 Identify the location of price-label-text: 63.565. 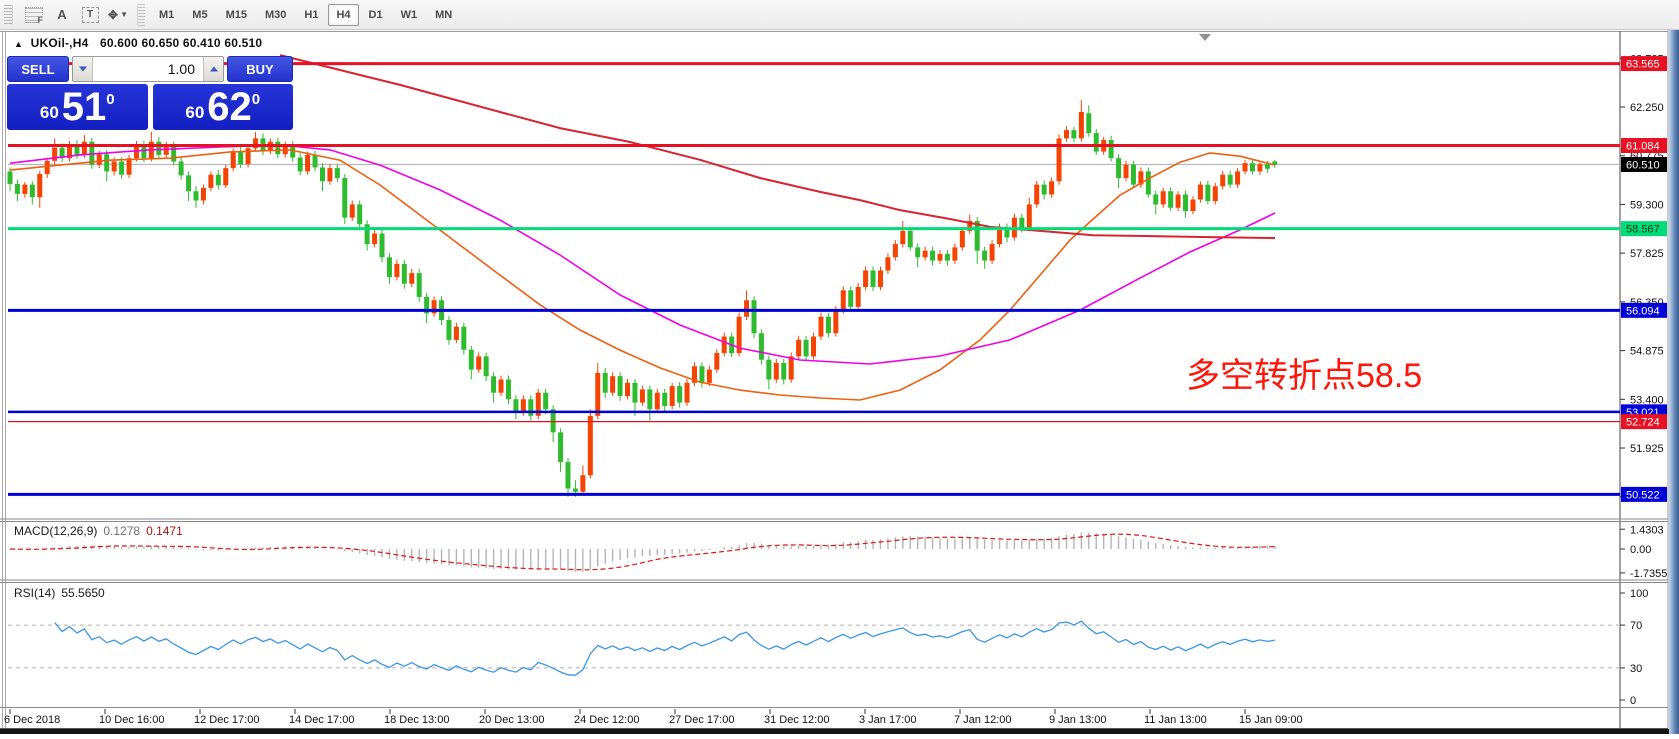
(1643, 65).